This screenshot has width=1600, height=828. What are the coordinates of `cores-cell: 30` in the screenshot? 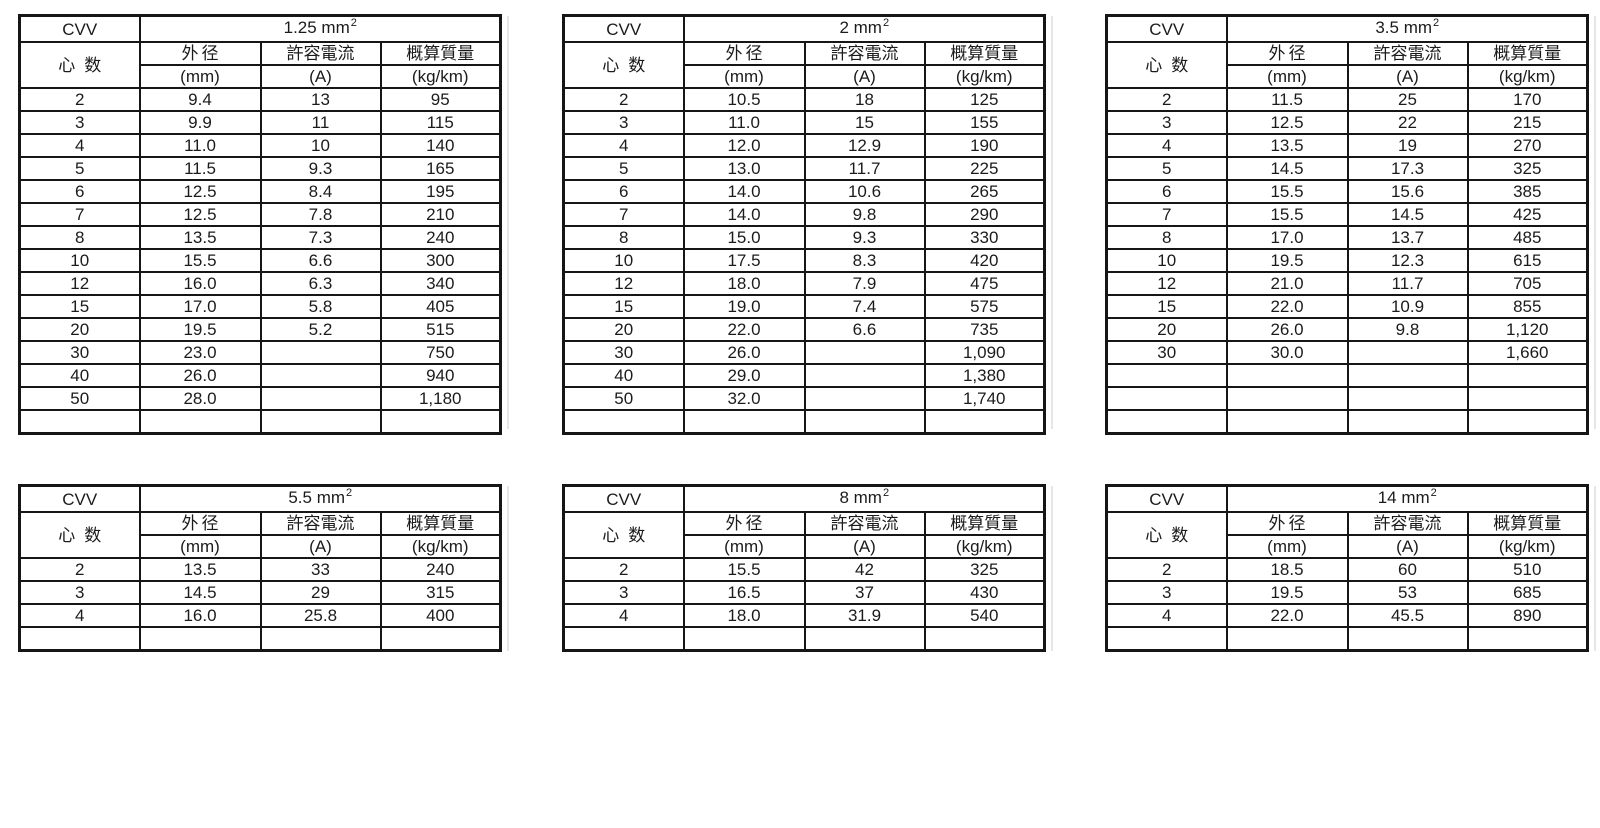 It's located at (1166, 352).